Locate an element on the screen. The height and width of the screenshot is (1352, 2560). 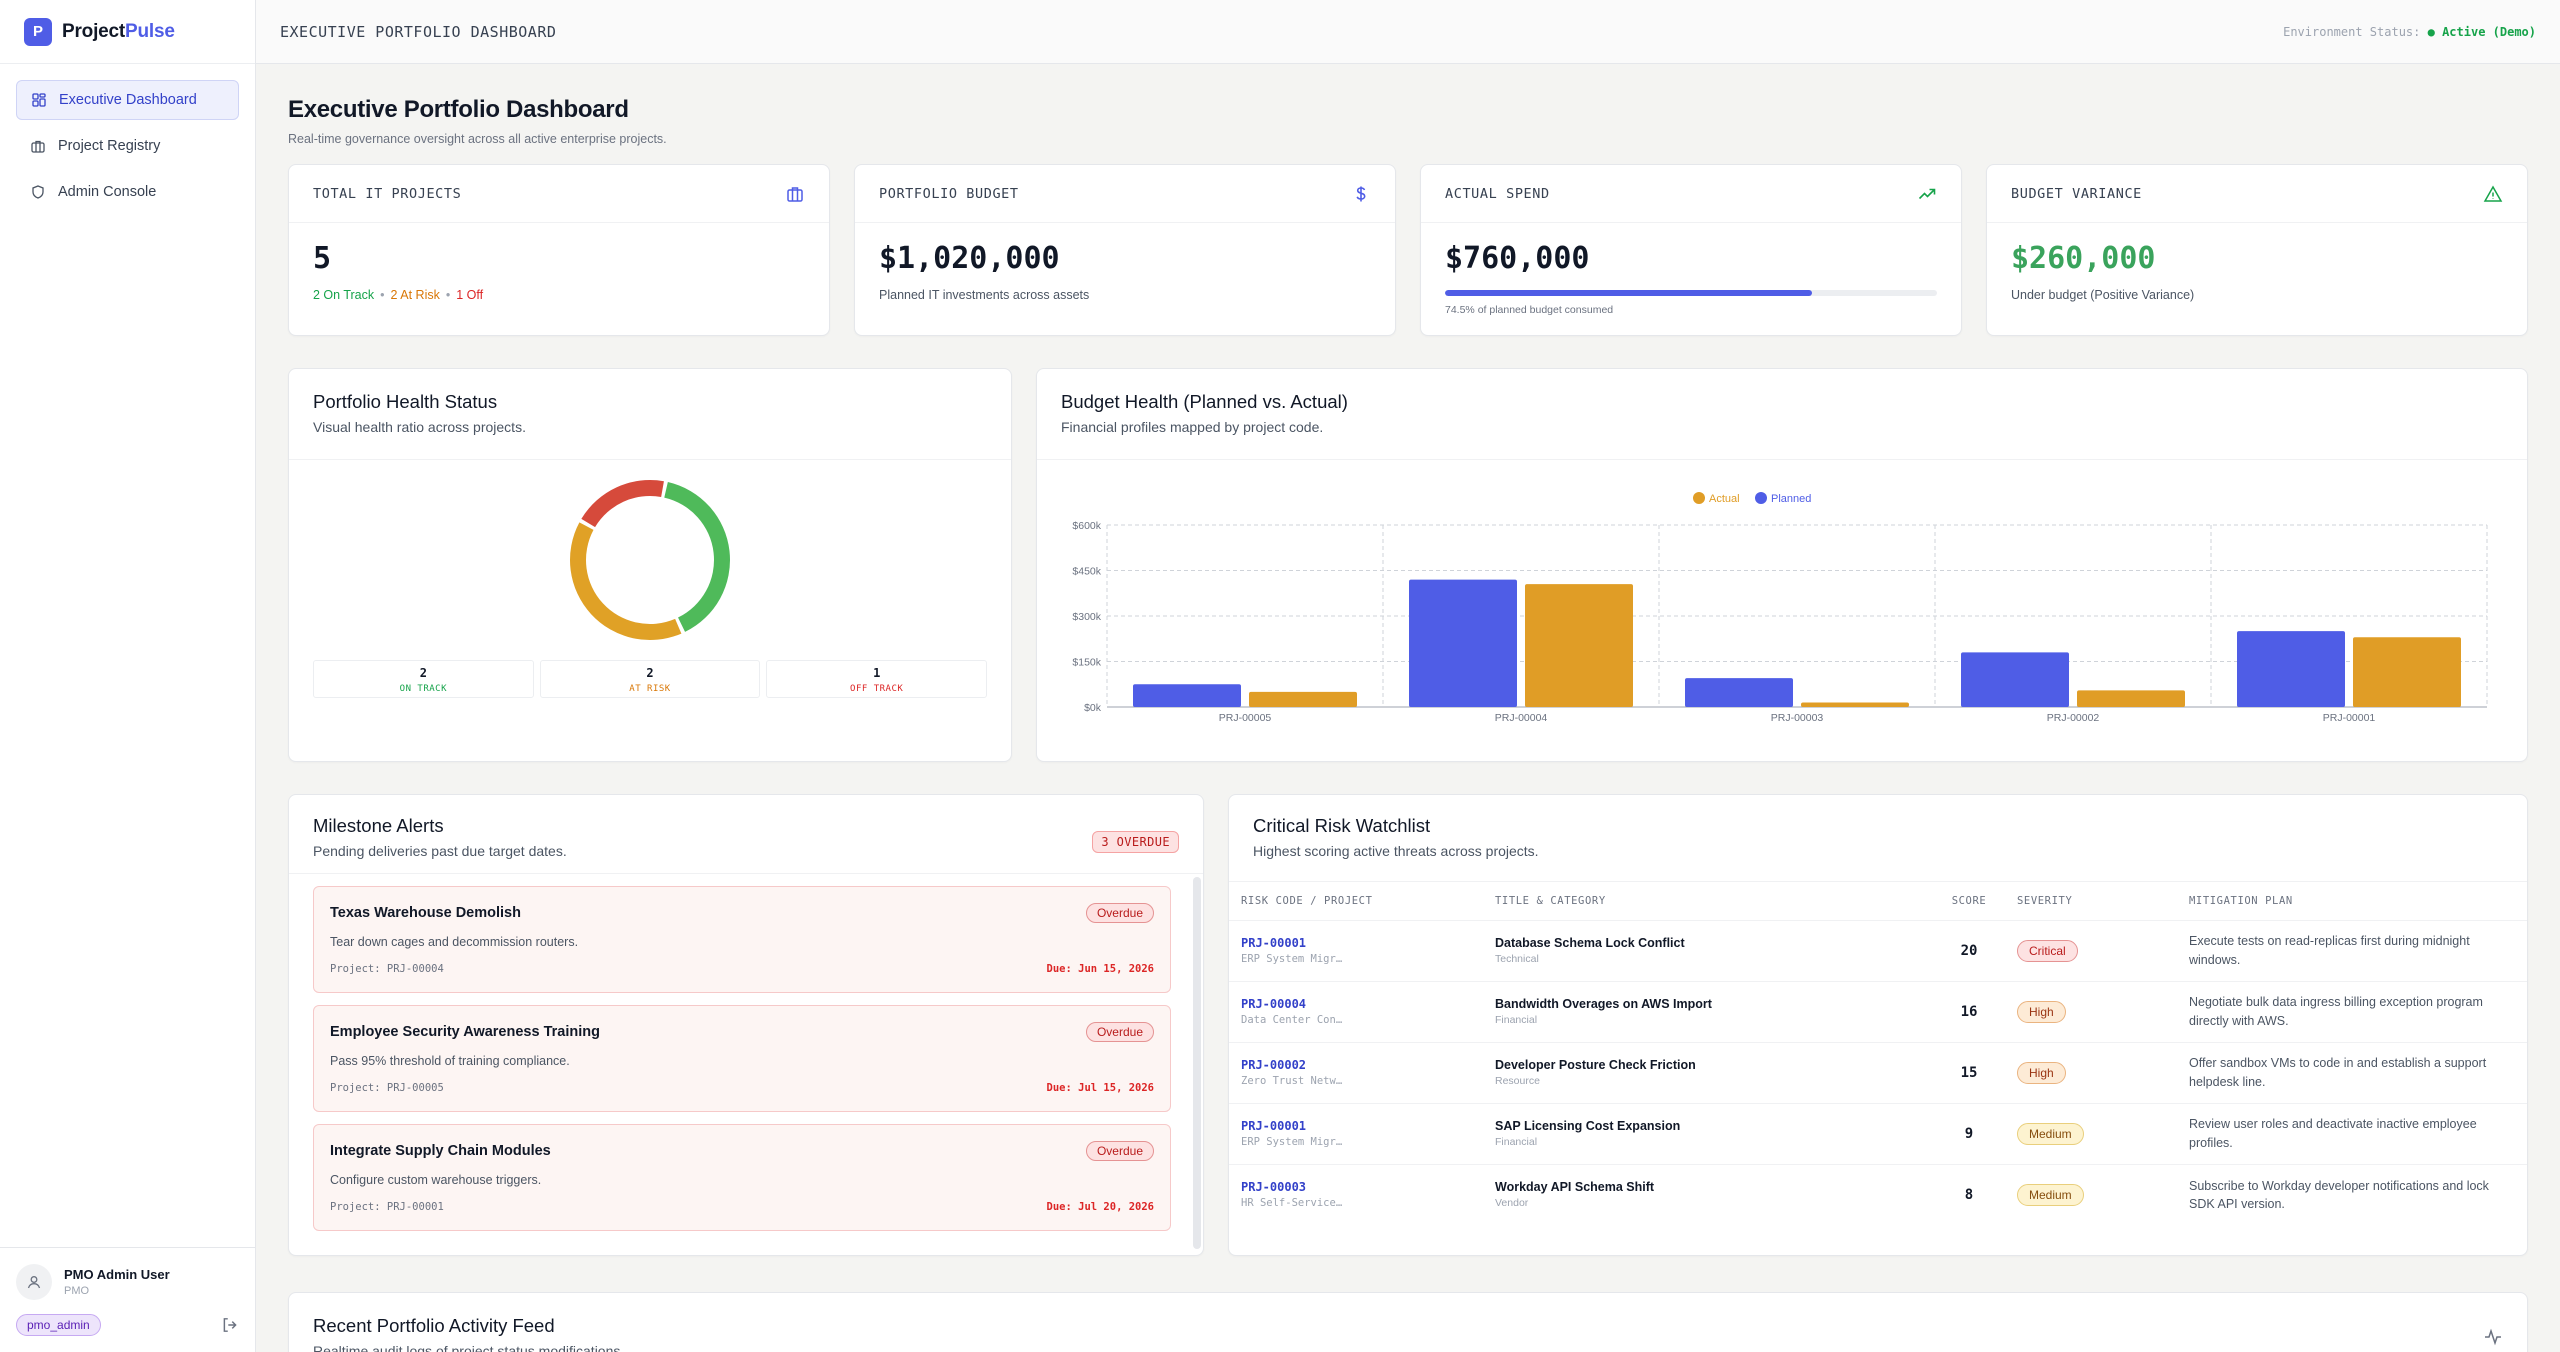
topbar-title: EXECUTIVE PORTFOLIO DASHBOARD is located at coordinates (418, 31).